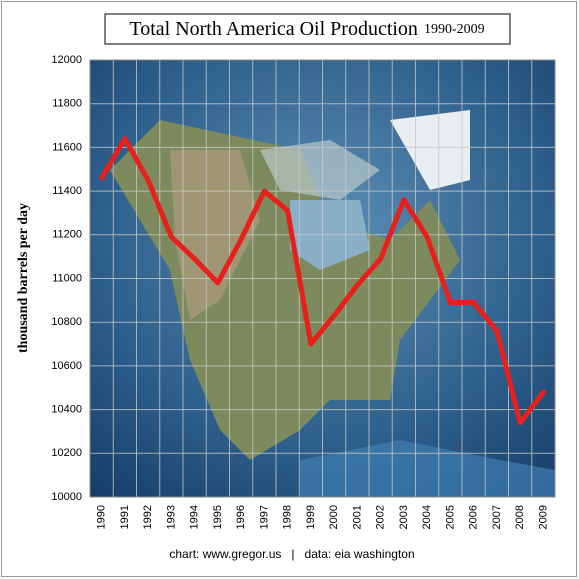 Image resolution: width=579 pixels, height=579 pixels. What do you see at coordinates (311, 517) in the screenshot?
I see `x-tick-label: 1999` at bounding box center [311, 517].